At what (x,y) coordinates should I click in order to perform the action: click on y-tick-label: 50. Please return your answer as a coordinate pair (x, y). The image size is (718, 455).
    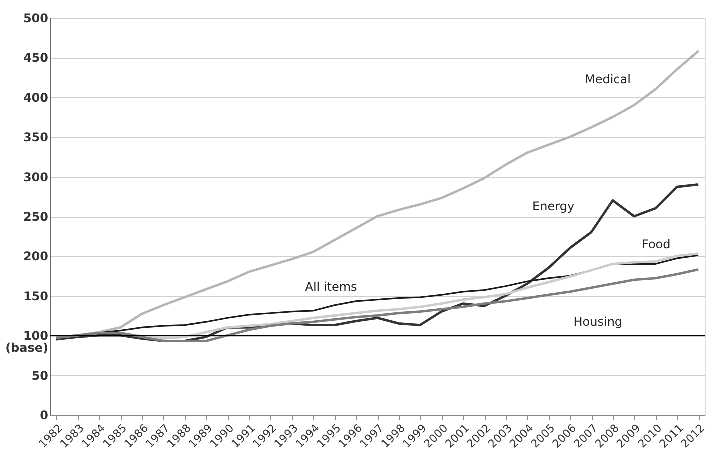
    Looking at the image, I should click on (40, 375).